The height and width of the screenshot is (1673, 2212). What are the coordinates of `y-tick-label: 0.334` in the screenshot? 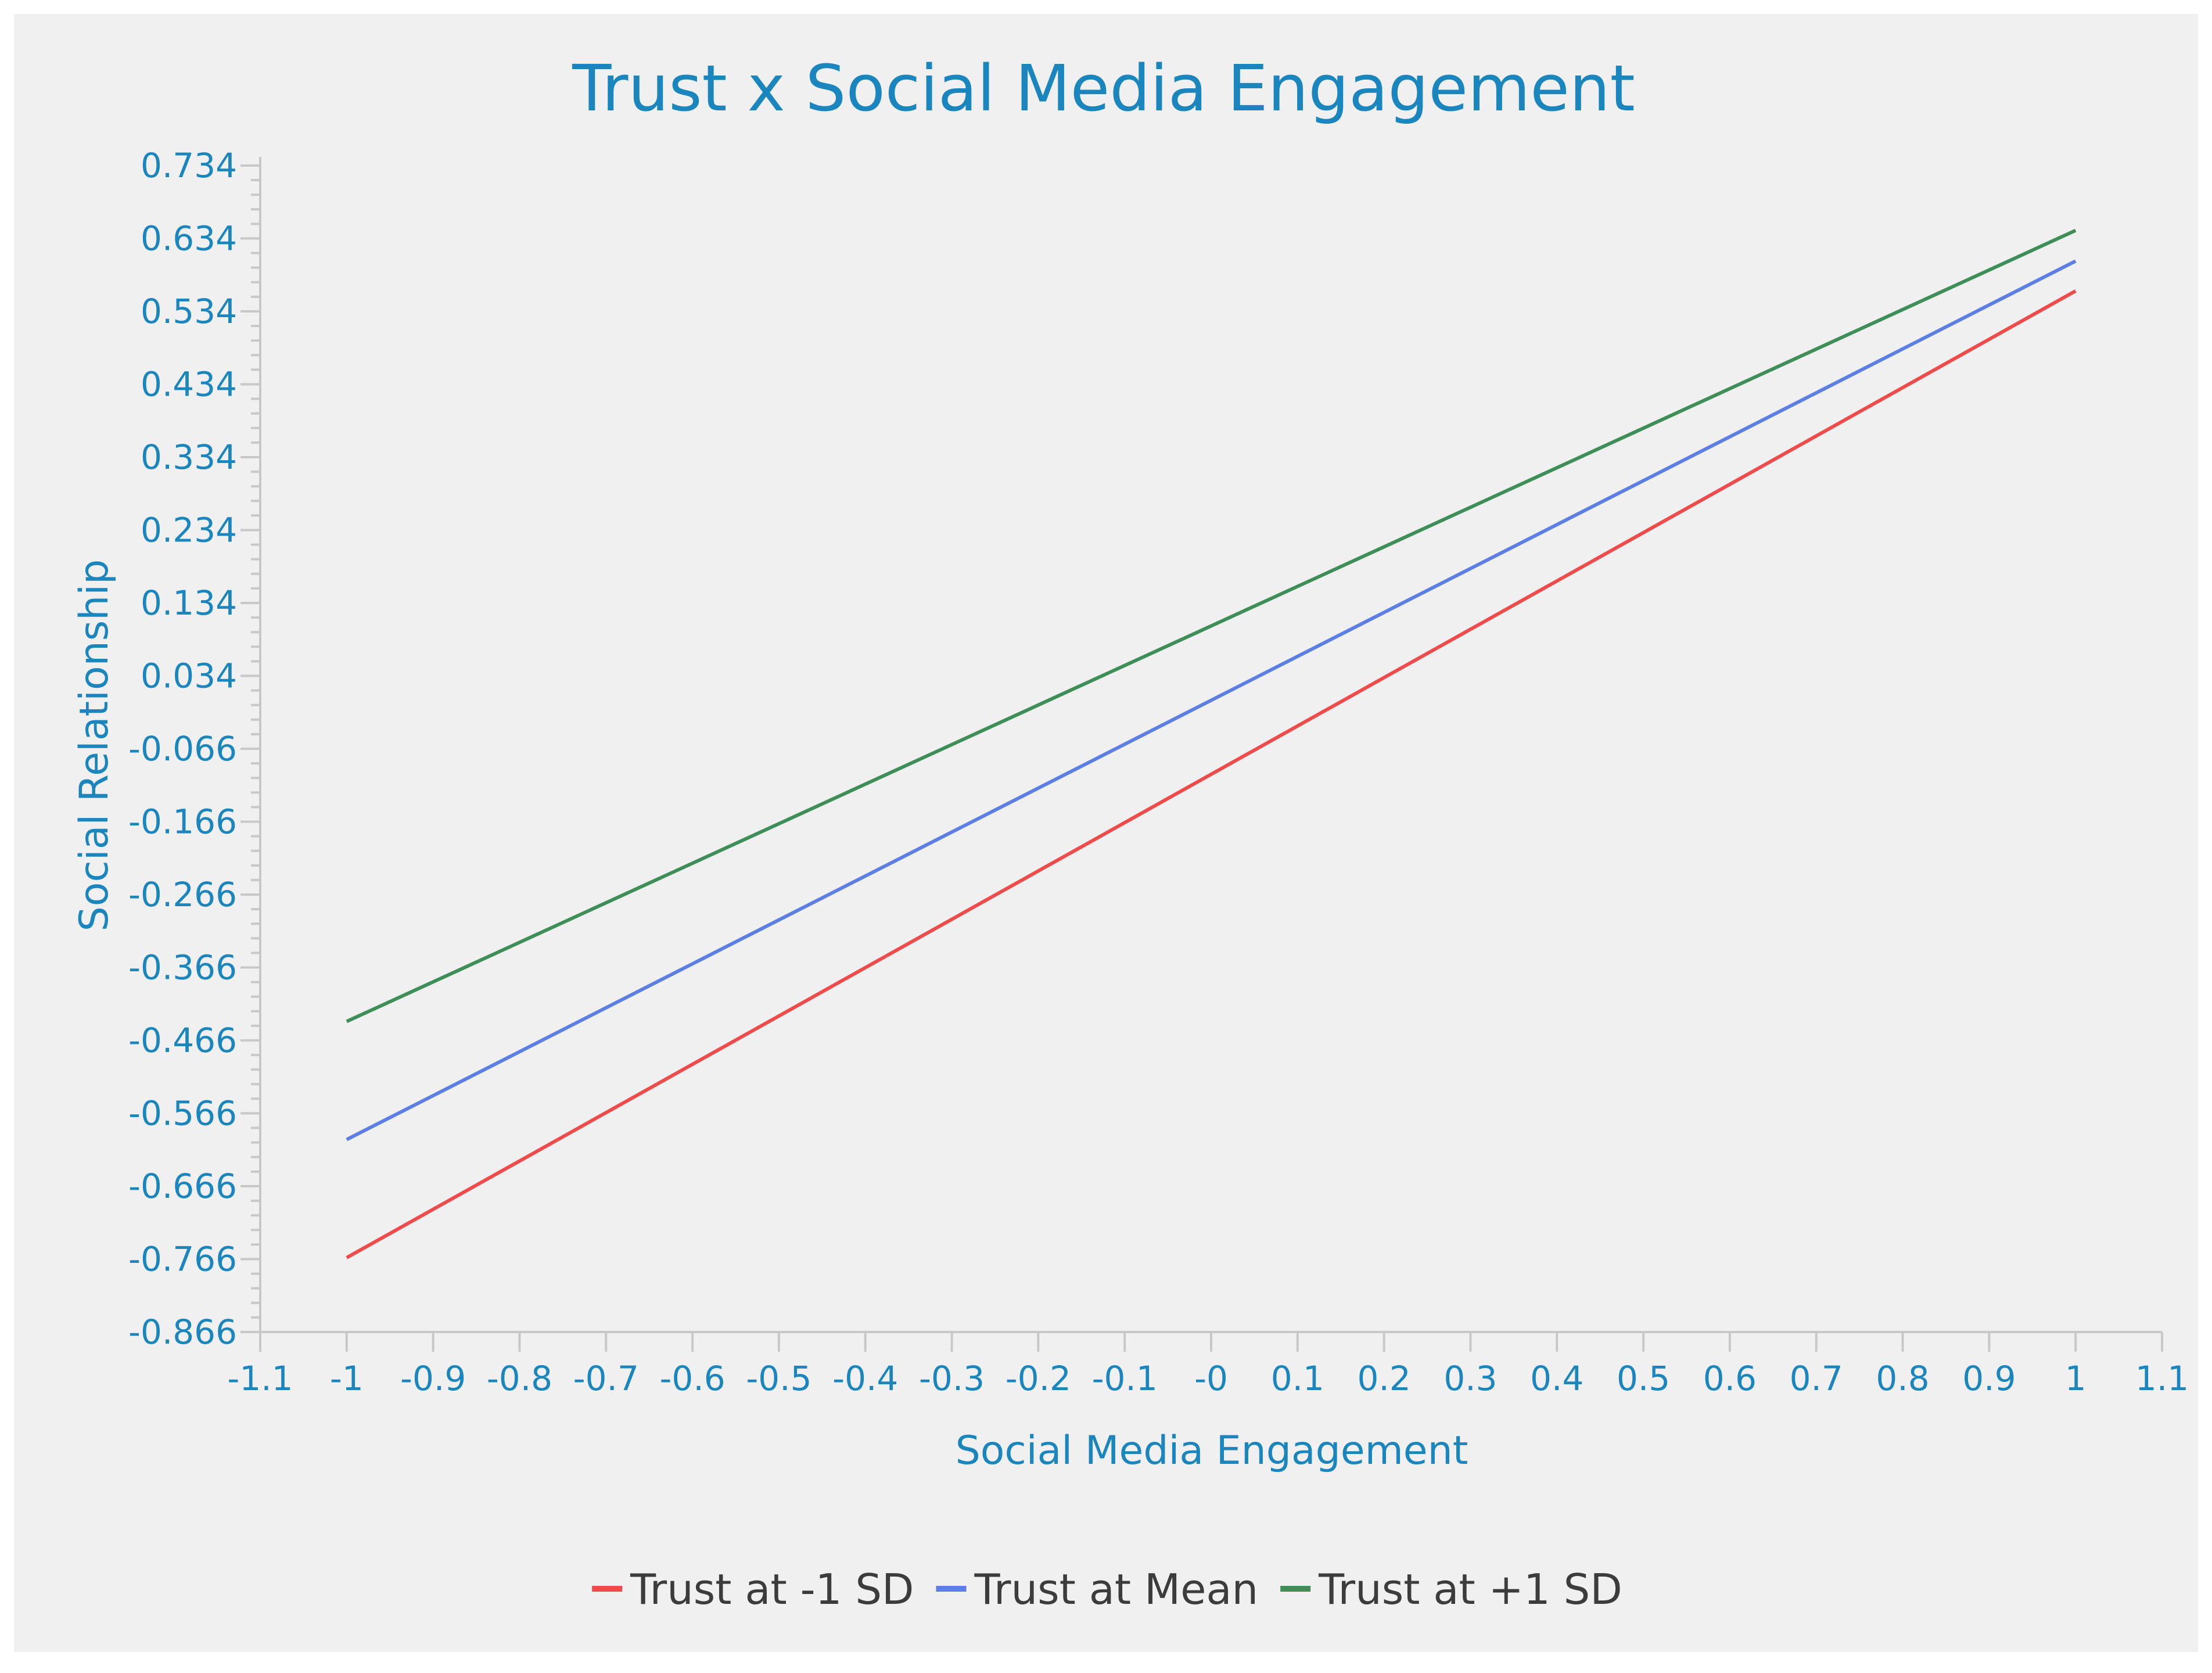 It's located at (189, 457).